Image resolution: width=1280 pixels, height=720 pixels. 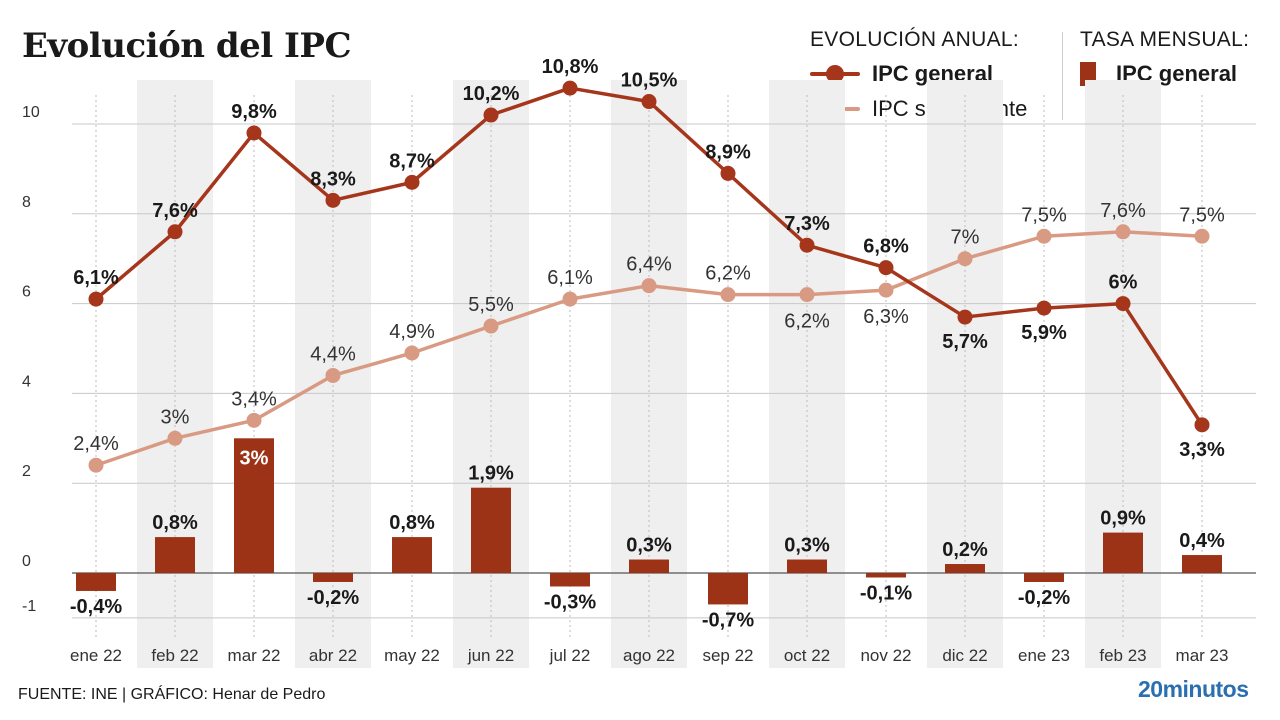 What do you see at coordinates (412, 332) in the screenshot?
I see `ipc-subyacente-label: 4,9%` at bounding box center [412, 332].